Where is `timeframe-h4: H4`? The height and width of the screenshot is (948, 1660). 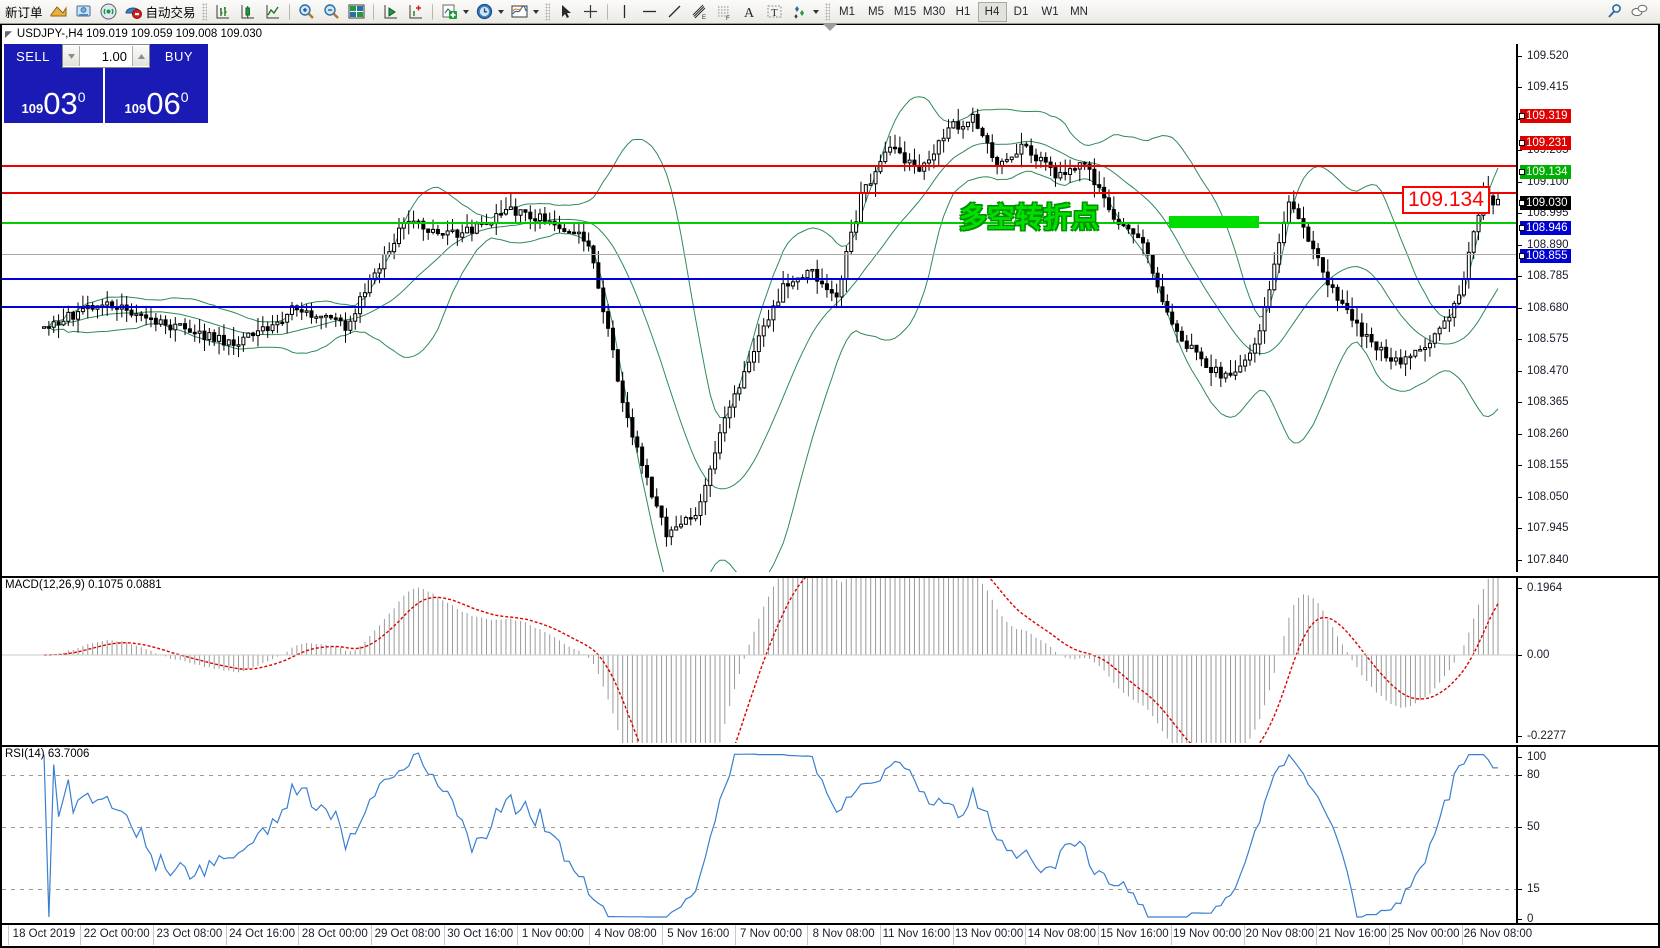
timeframe-h4: H4 is located at coordinates (992, 11).